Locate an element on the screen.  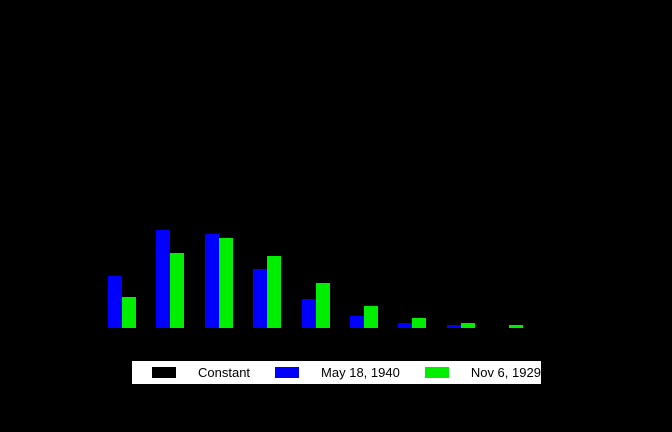
legend-label-may-18-1940: May 18, 1940 is located at coordinates (360, 372).